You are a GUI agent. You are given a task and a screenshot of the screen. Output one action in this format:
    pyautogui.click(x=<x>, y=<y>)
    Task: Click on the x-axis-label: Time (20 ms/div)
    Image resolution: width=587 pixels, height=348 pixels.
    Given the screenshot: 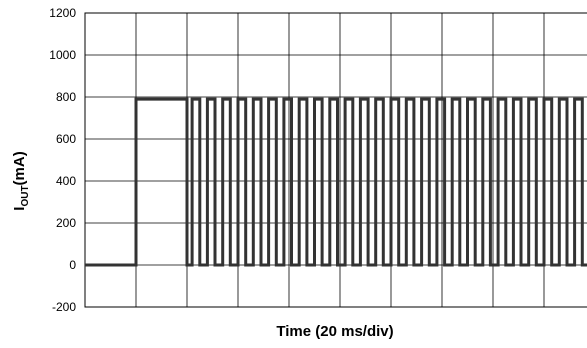 What is the action you would take?
    pyautogui.click(x=334, y=331)
    